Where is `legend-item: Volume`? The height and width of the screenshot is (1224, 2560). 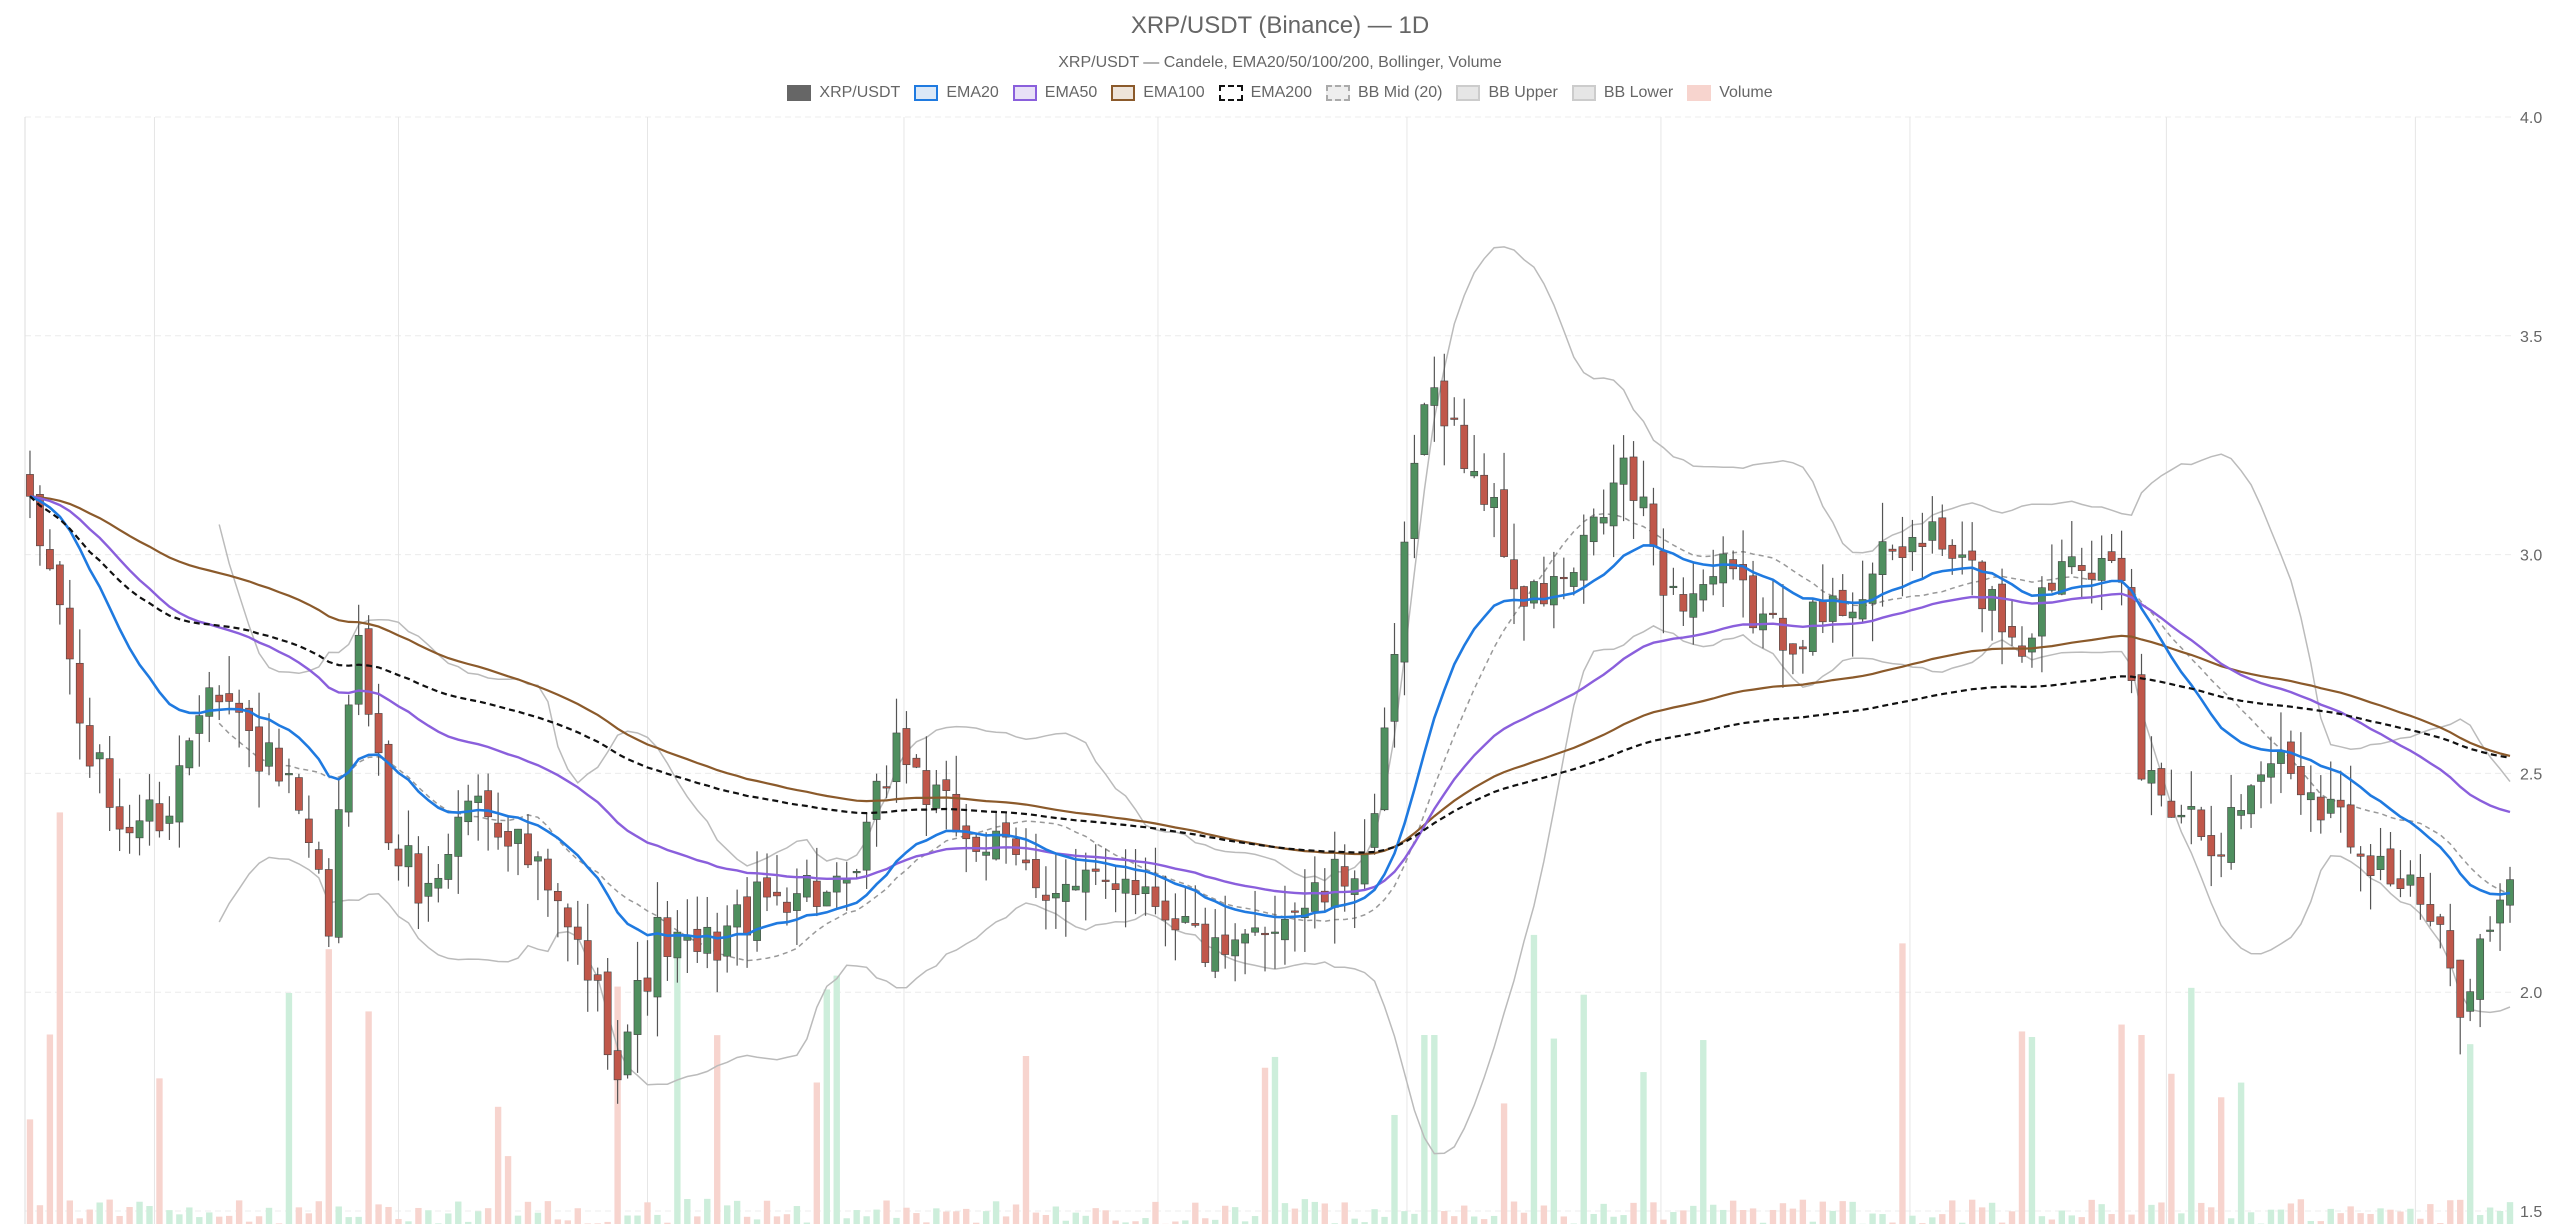
legend-item: Volume is located at coordinates (1730, 93).